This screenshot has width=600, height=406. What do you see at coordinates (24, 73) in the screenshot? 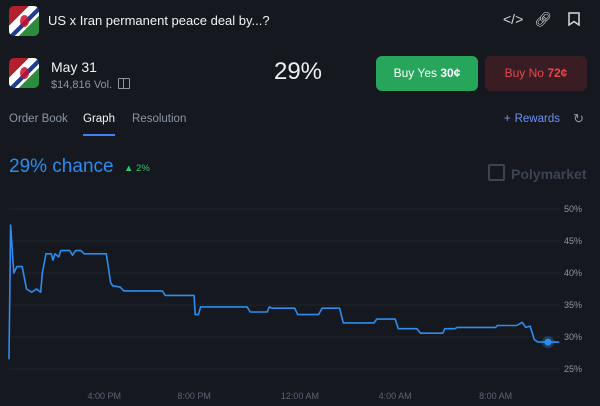
I see `outcome-thumbnail` at bounding box center [24, 73].